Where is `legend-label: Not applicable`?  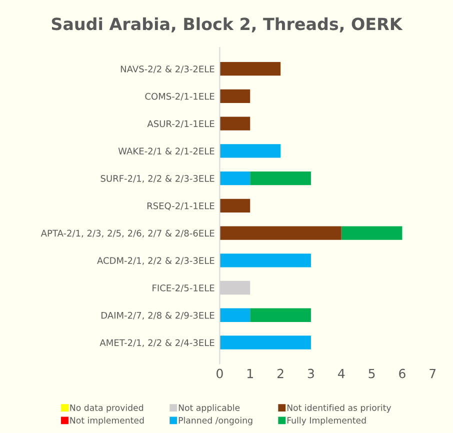
legend-label: Not applicable is located at coordinates (209, 408).